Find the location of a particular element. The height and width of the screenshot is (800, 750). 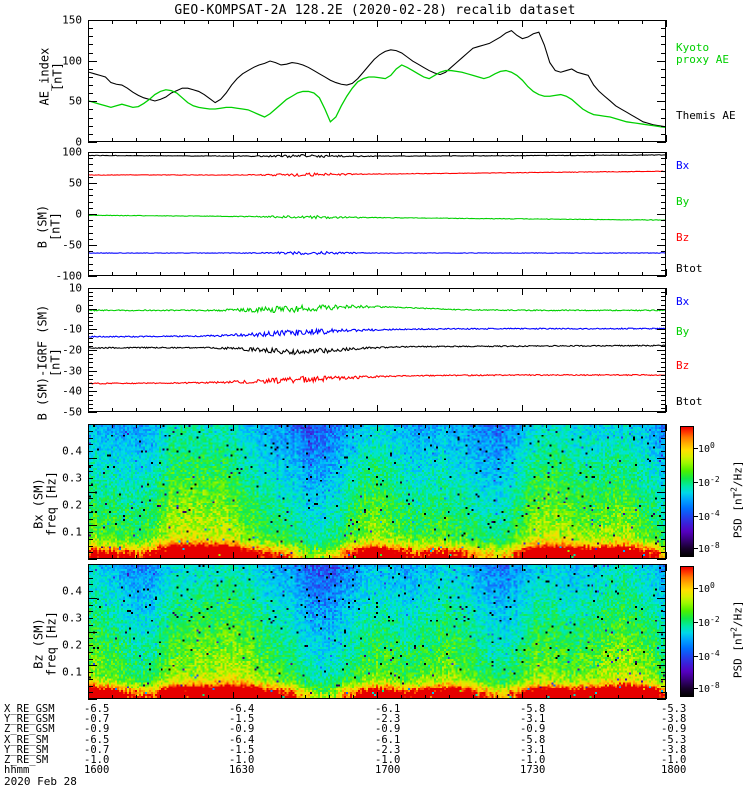

bz-spectrogram-image is located at coordinates (377, 631).